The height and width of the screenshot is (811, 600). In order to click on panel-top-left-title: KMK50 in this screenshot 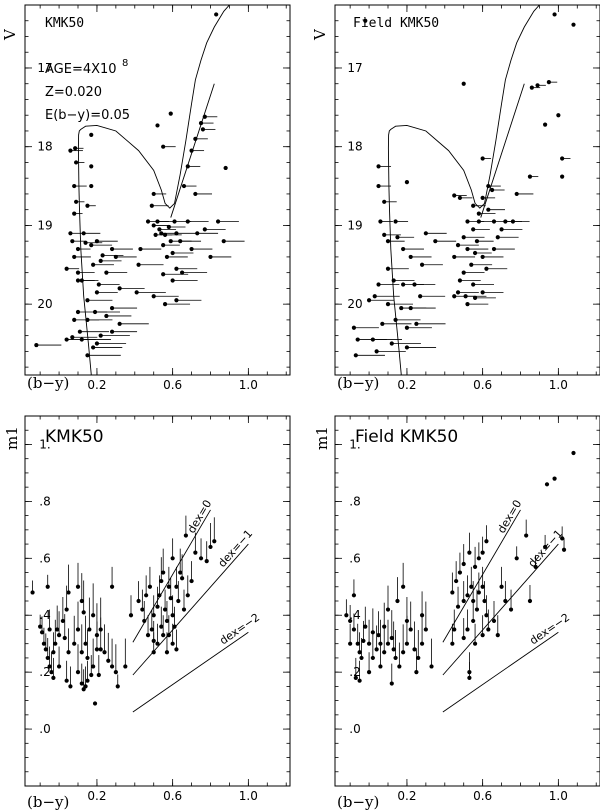, I will do `click(64, 23)`.